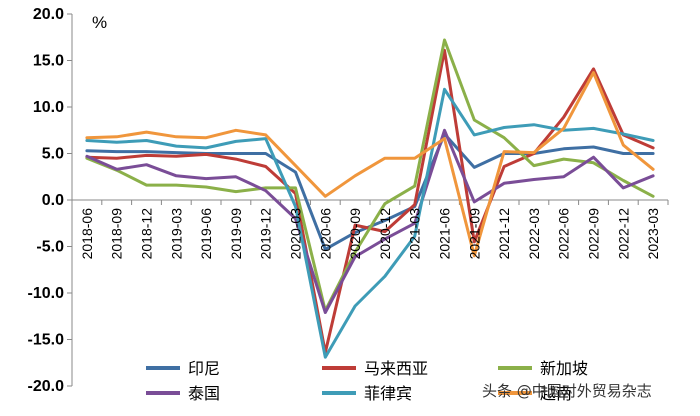  Describe the element at coordinates (99, 22) in the screenshot. I see `unit-label: %` at that location.